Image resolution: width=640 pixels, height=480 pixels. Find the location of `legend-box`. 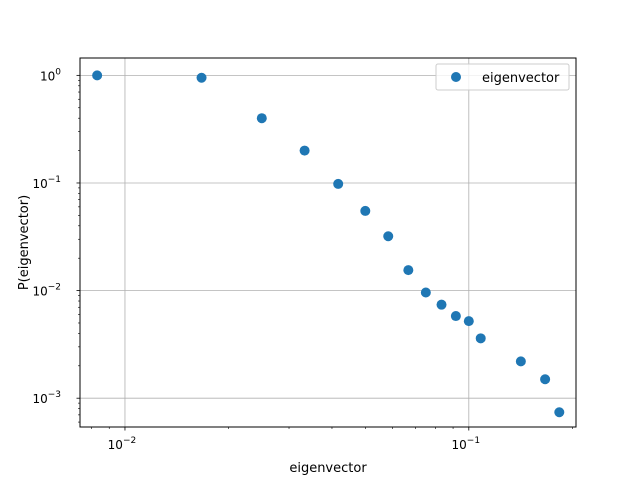

legend-box is located at coordinates (502, 77).